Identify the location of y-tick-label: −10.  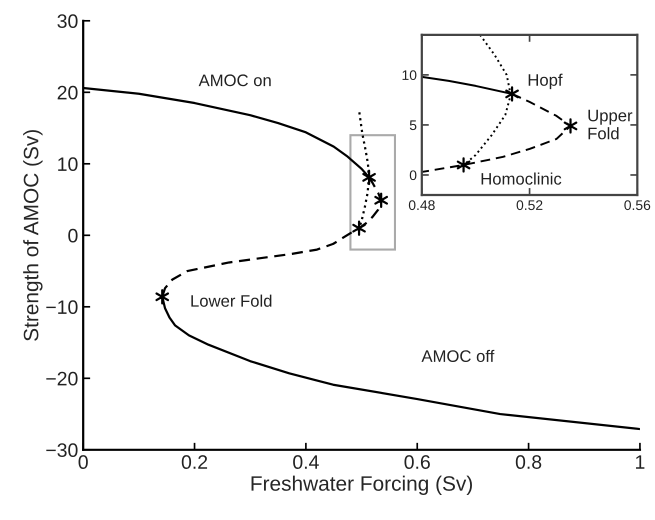
(62, 307).